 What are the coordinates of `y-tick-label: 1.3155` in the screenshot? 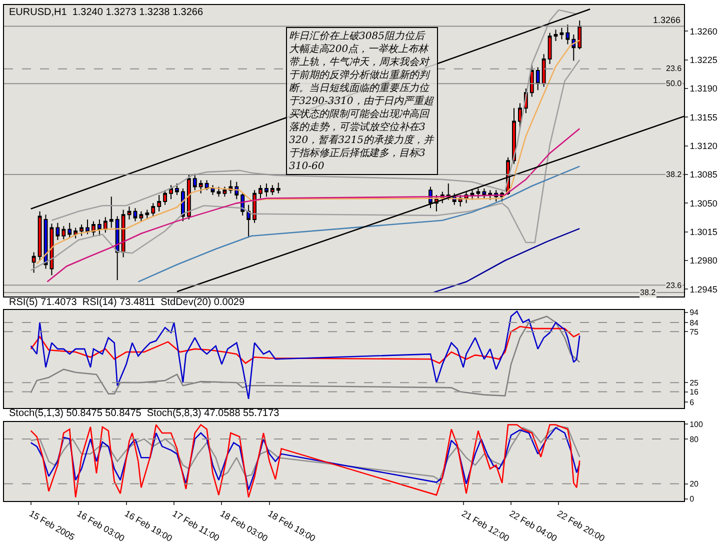 It's located at (704, 117).